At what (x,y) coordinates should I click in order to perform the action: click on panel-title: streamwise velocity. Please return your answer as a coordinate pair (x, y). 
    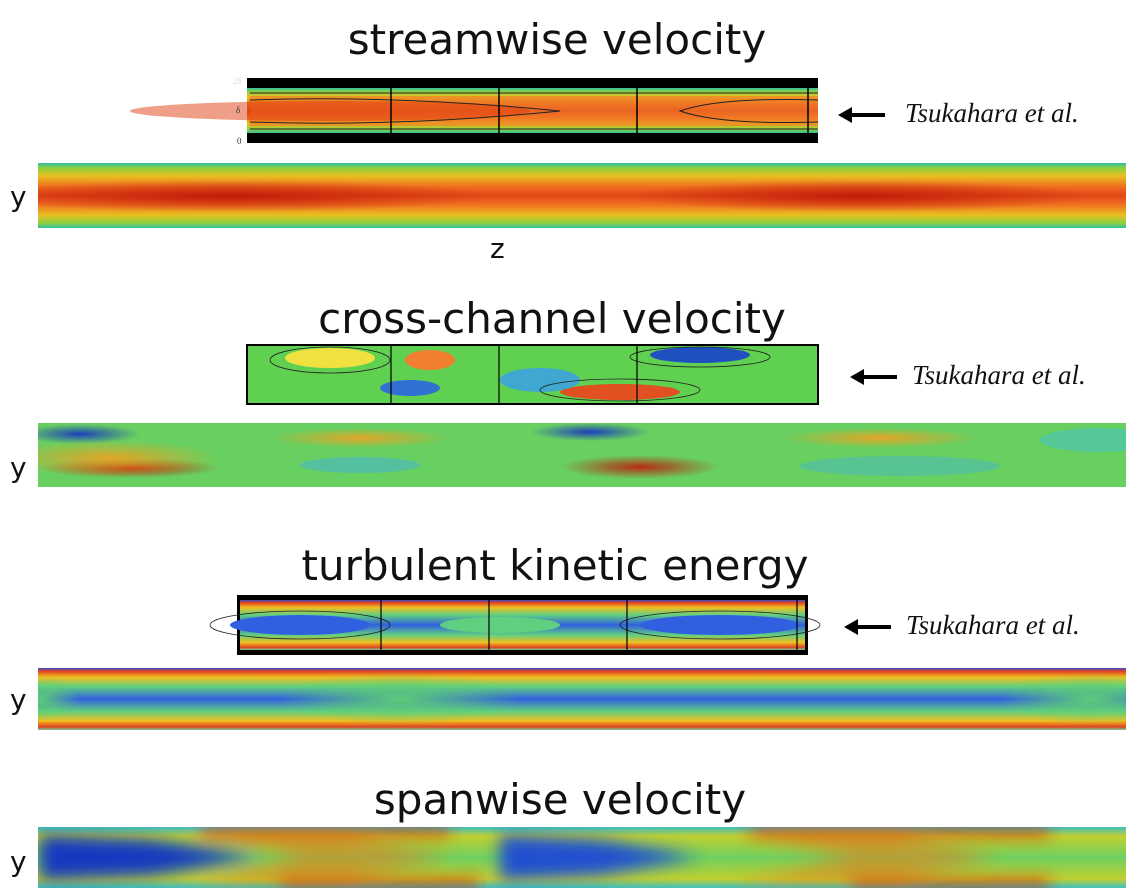
    Looking at the image, I should click on (557, 39).